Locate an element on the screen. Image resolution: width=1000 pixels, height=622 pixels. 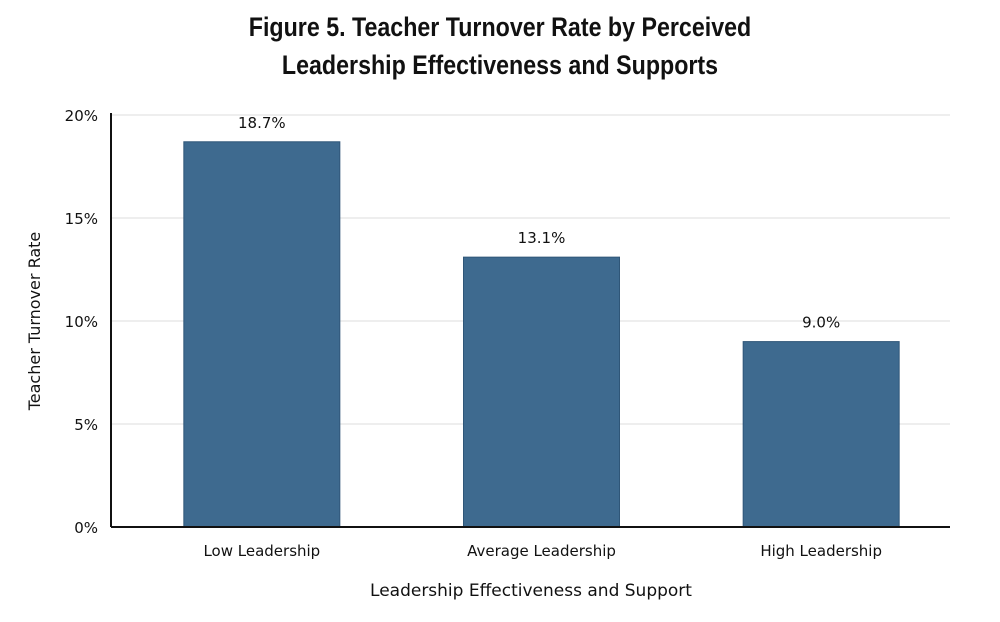
data-label: 9.0% is located at coordinates (821, 323).